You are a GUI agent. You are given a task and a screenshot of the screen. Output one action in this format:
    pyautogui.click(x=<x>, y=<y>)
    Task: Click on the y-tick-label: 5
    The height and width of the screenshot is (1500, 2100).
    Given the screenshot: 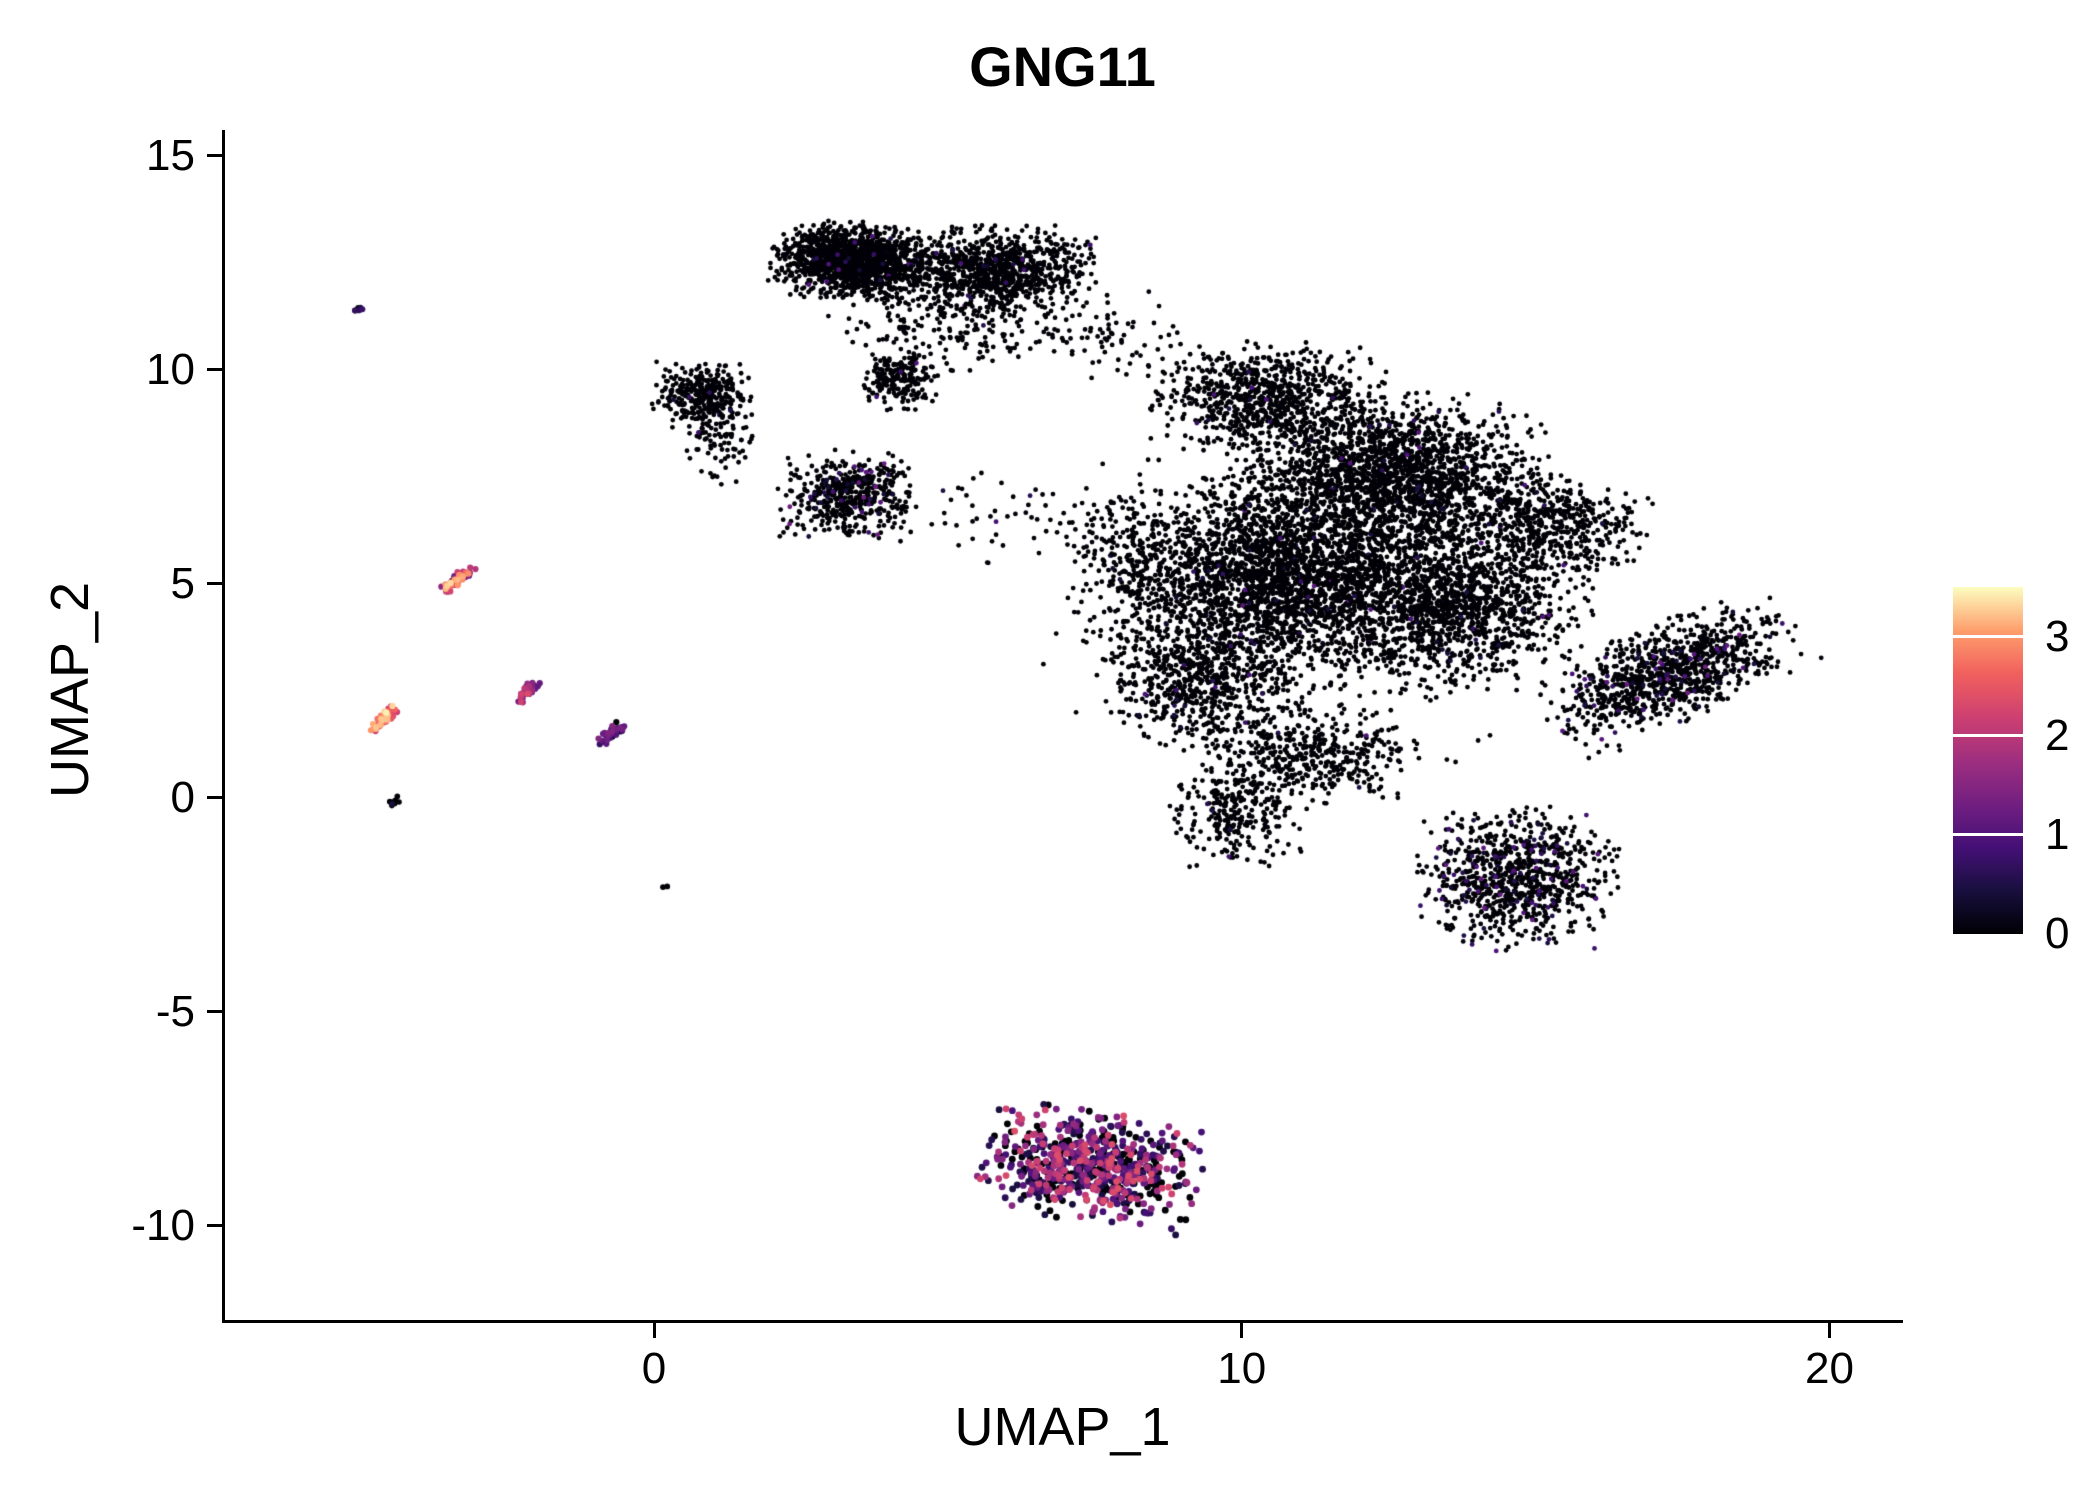 What is the action you would take?
    pyautogui.click(x=182, y=583)
    